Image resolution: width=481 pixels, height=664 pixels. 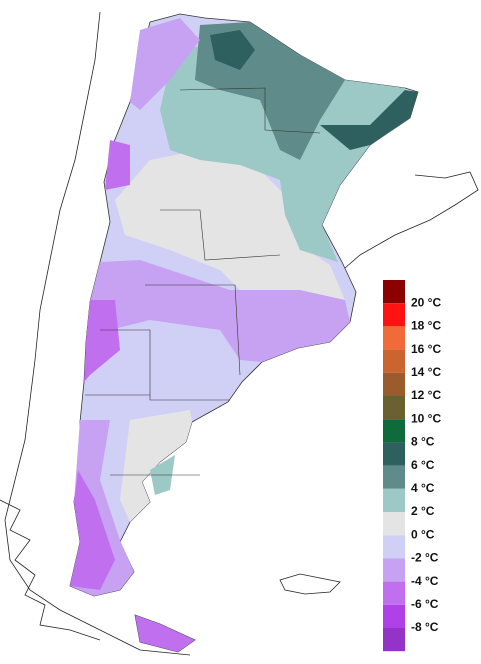 I want to click on legend-label: -2 °C, so click(x=425, y=558).